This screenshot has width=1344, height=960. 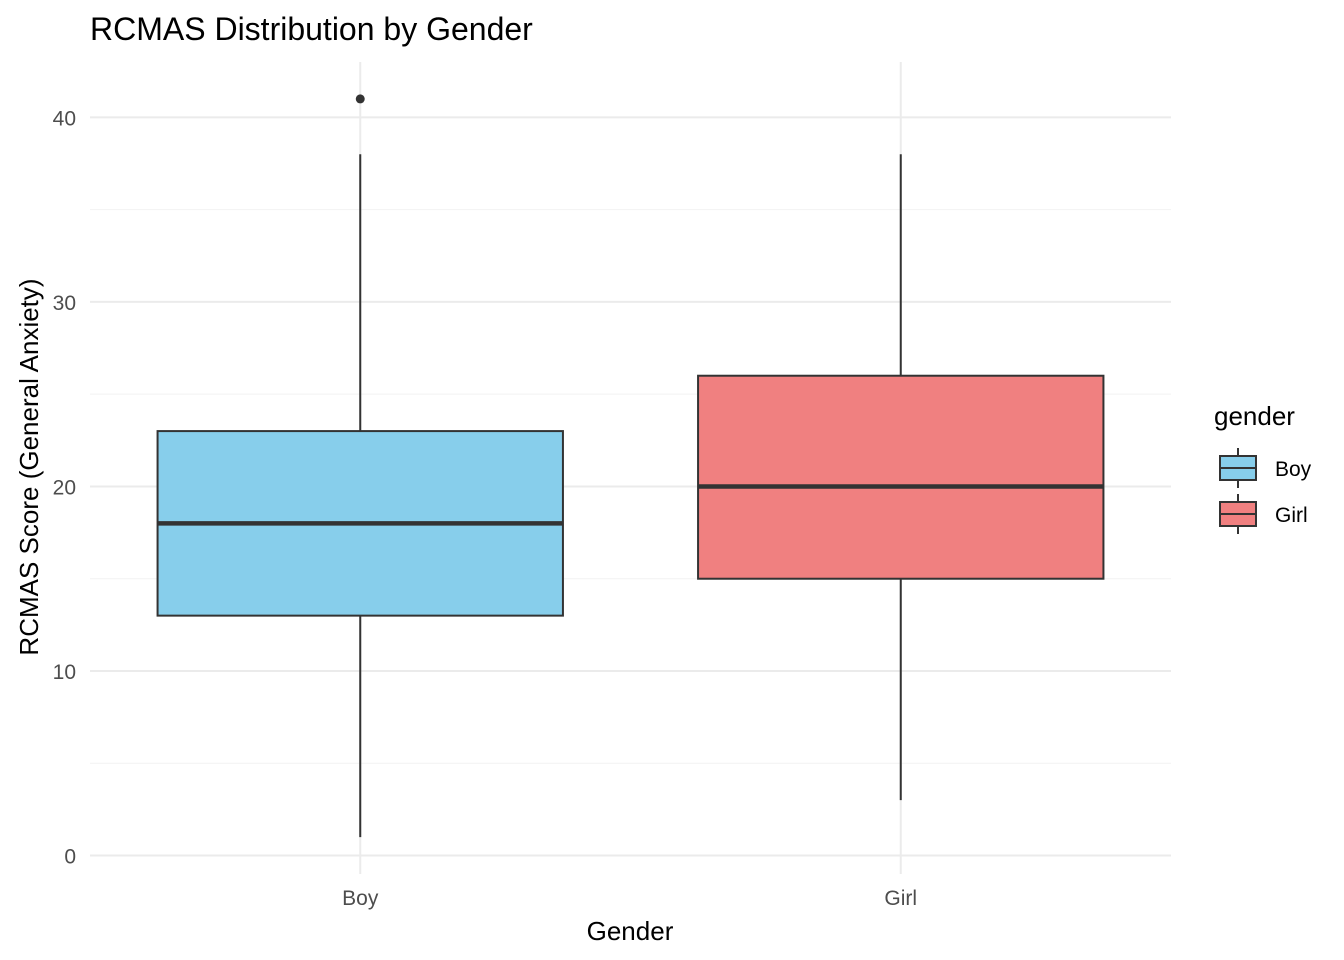 I want to click on x-axis-title: Gender, so click(x=630, y=931).